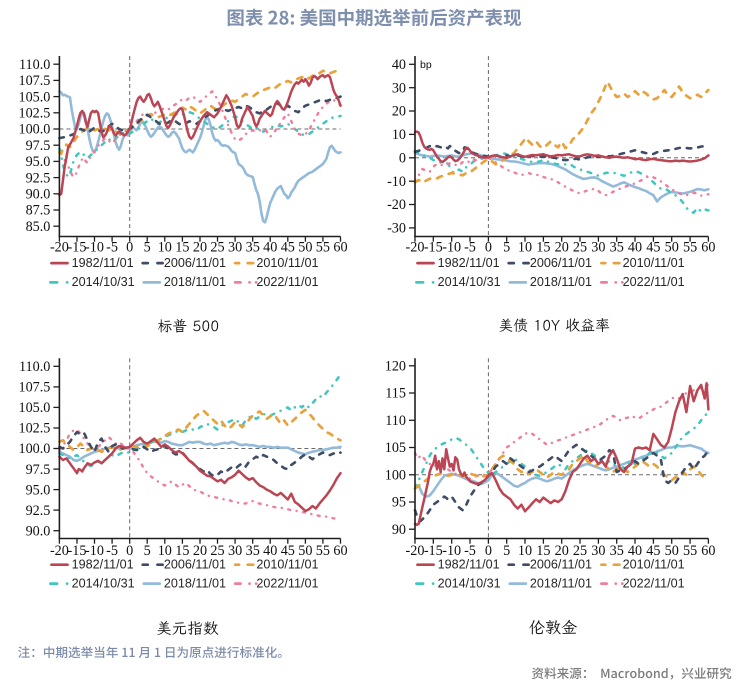 This screenshot has height=691, width=745. Describe the element at coordinates (34, 449) in the screenshot. I see `svg-text: 100.0` at that location.